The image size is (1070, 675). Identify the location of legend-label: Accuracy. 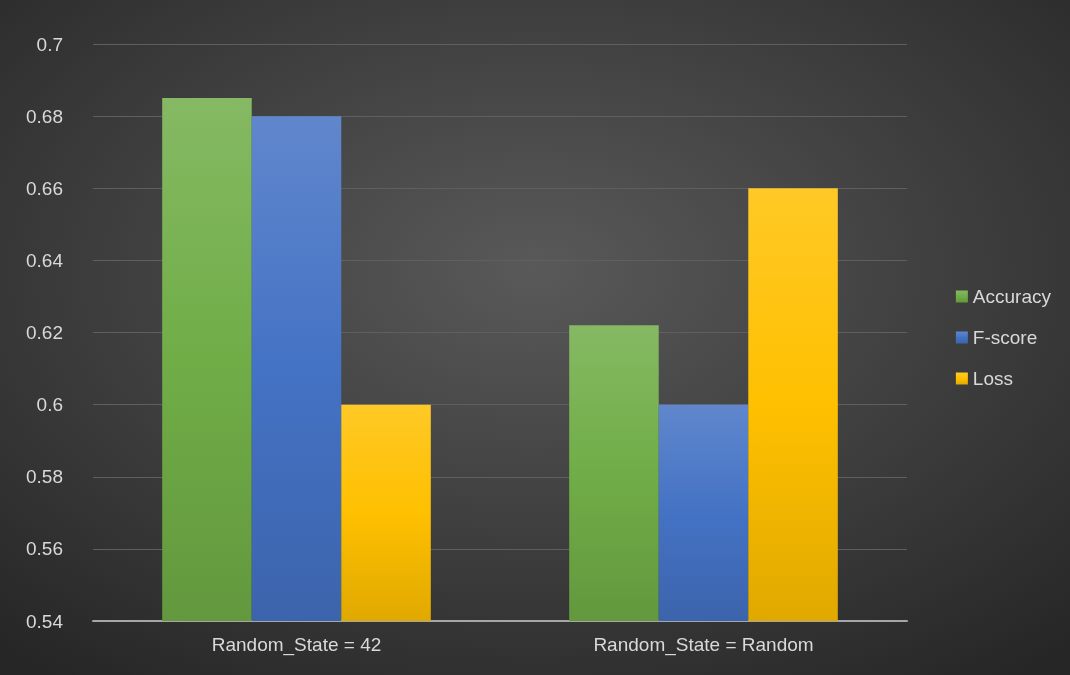
(1012, 296).